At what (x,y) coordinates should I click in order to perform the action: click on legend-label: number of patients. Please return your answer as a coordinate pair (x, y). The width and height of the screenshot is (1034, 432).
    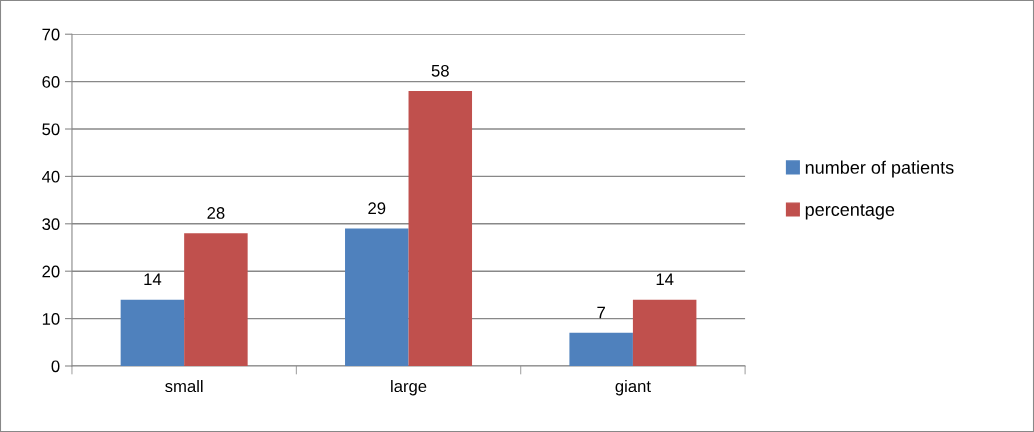
    Looking at the image, I should click on (879, 169).